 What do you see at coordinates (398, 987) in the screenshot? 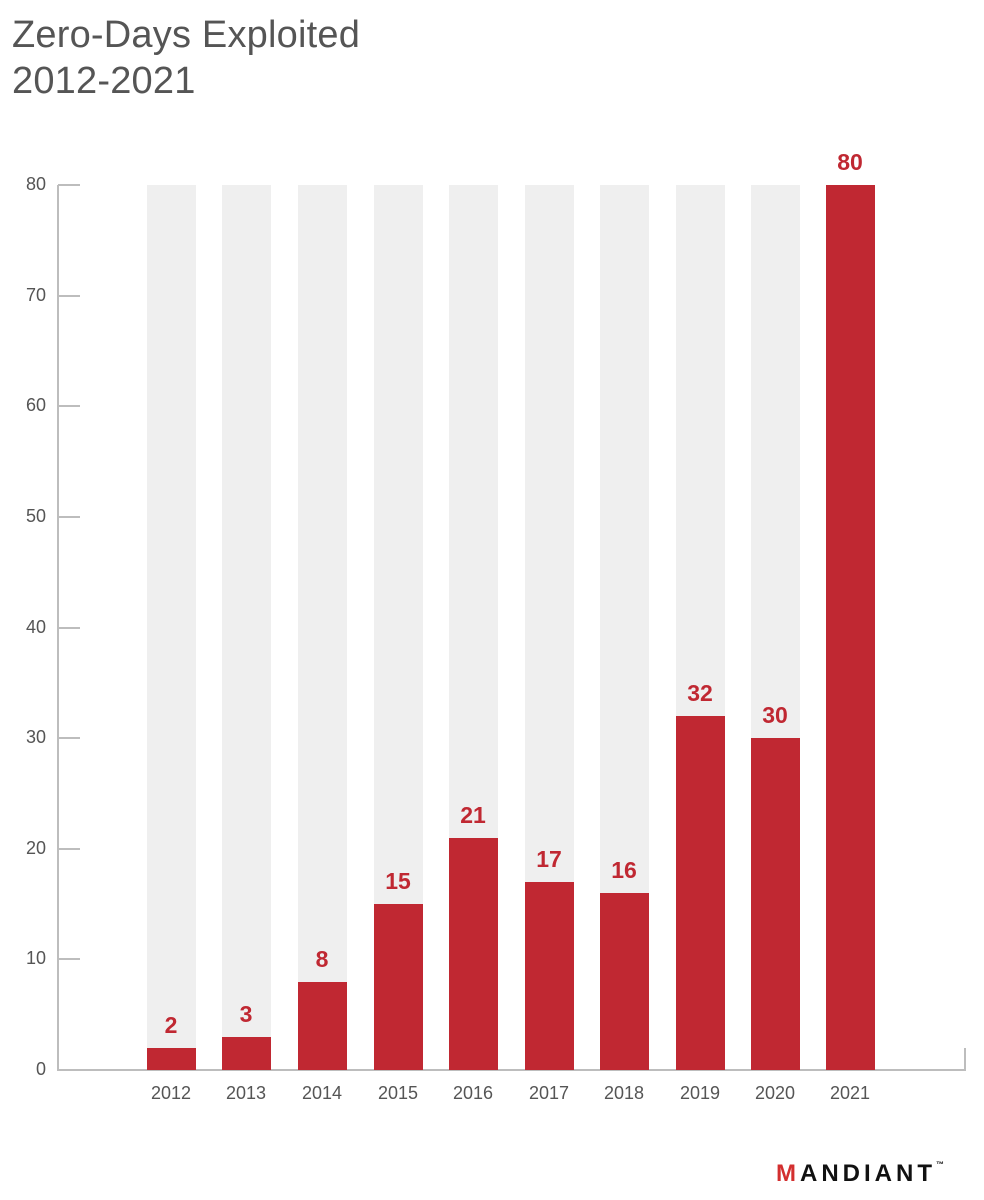
I see `bar-2015` at bounding box center [398, 987].